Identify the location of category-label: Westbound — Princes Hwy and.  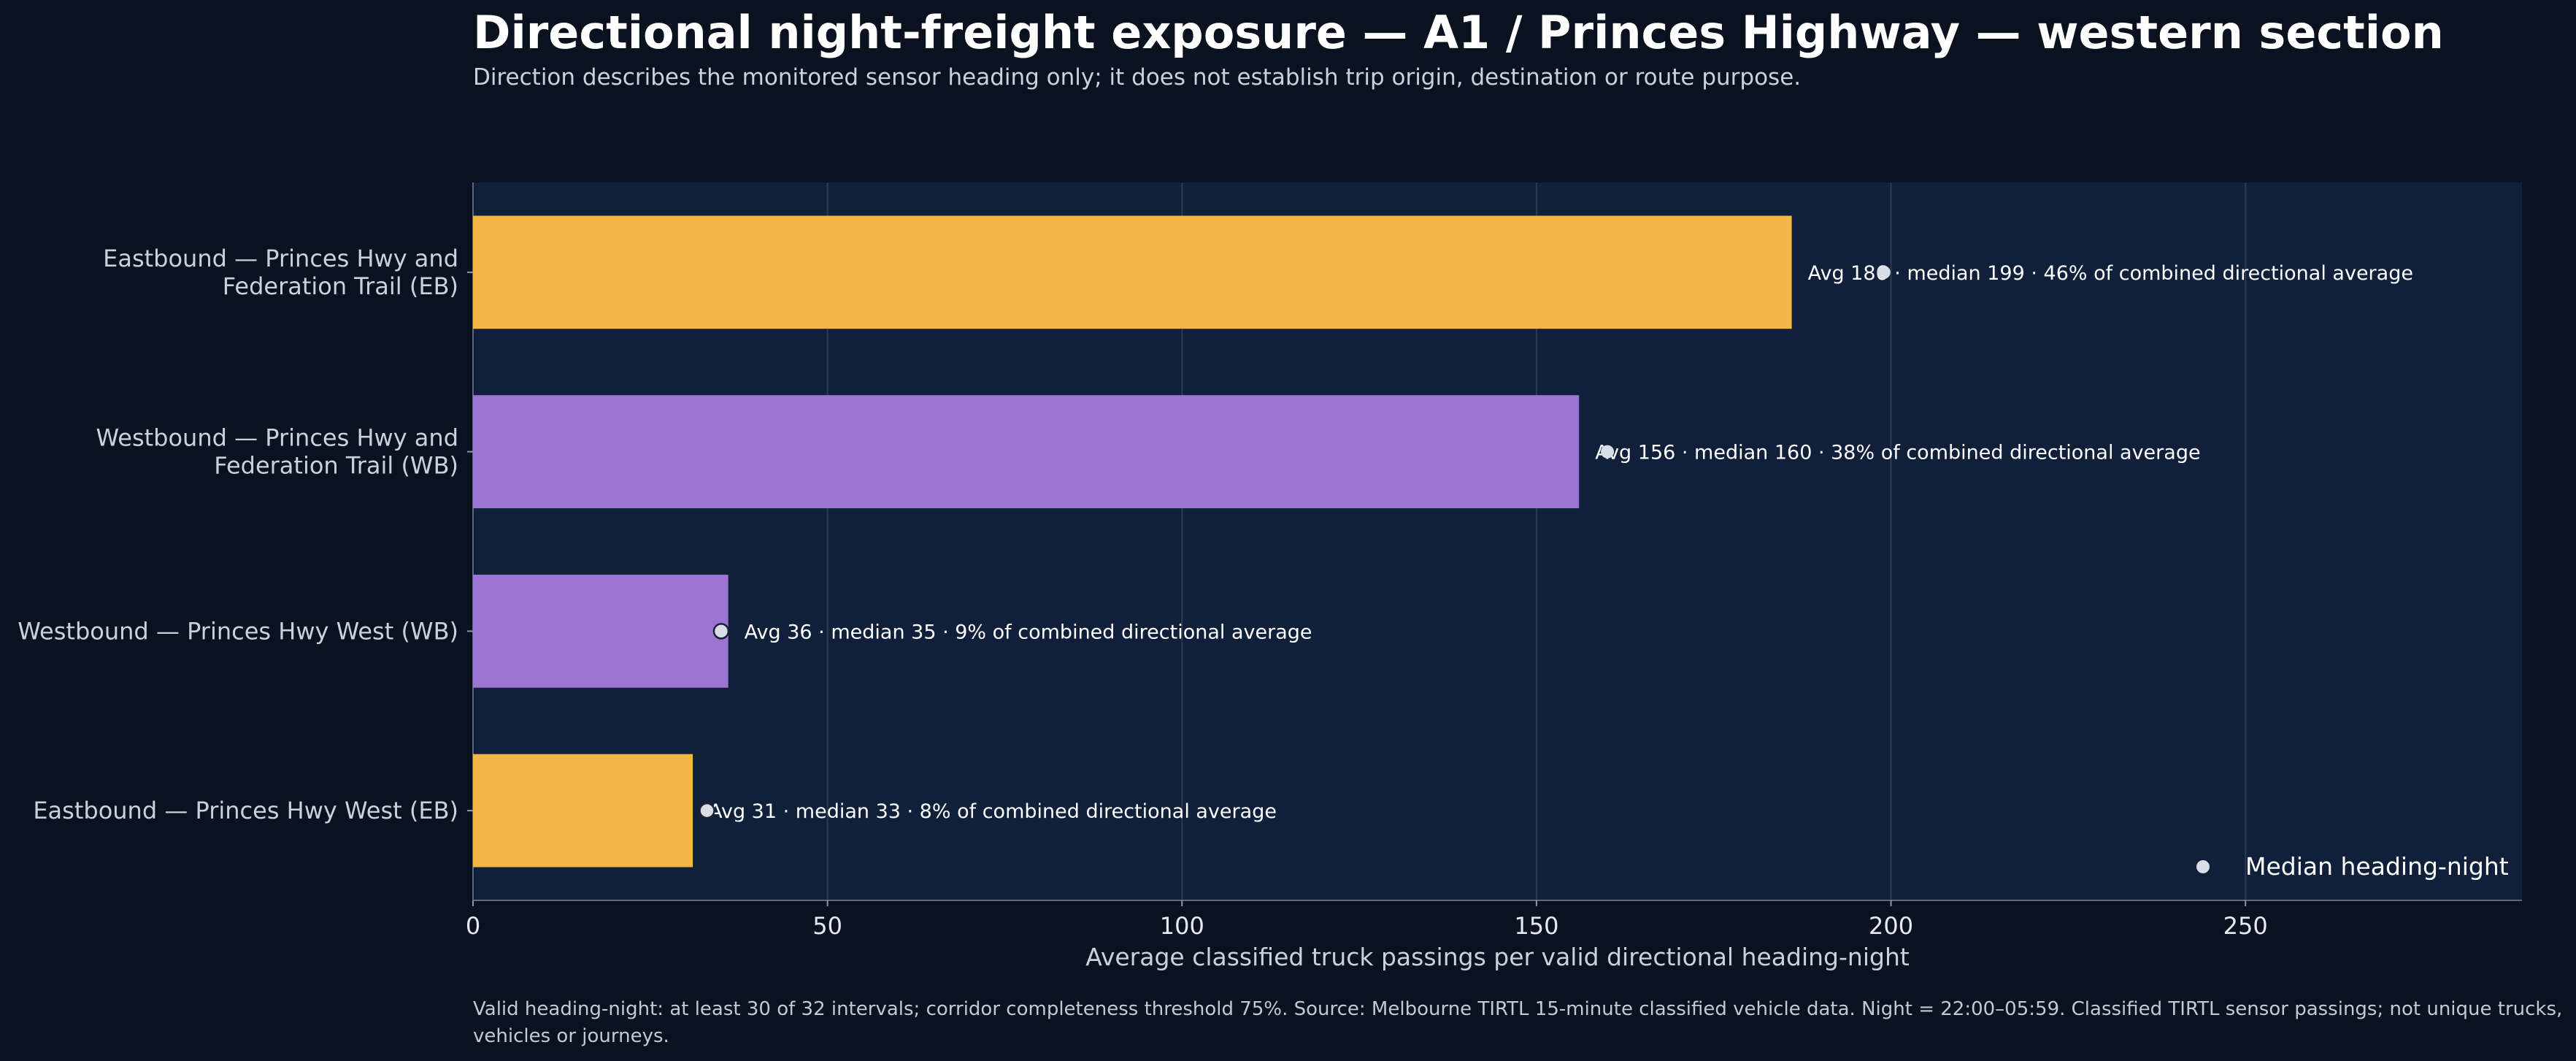
(277, 438).